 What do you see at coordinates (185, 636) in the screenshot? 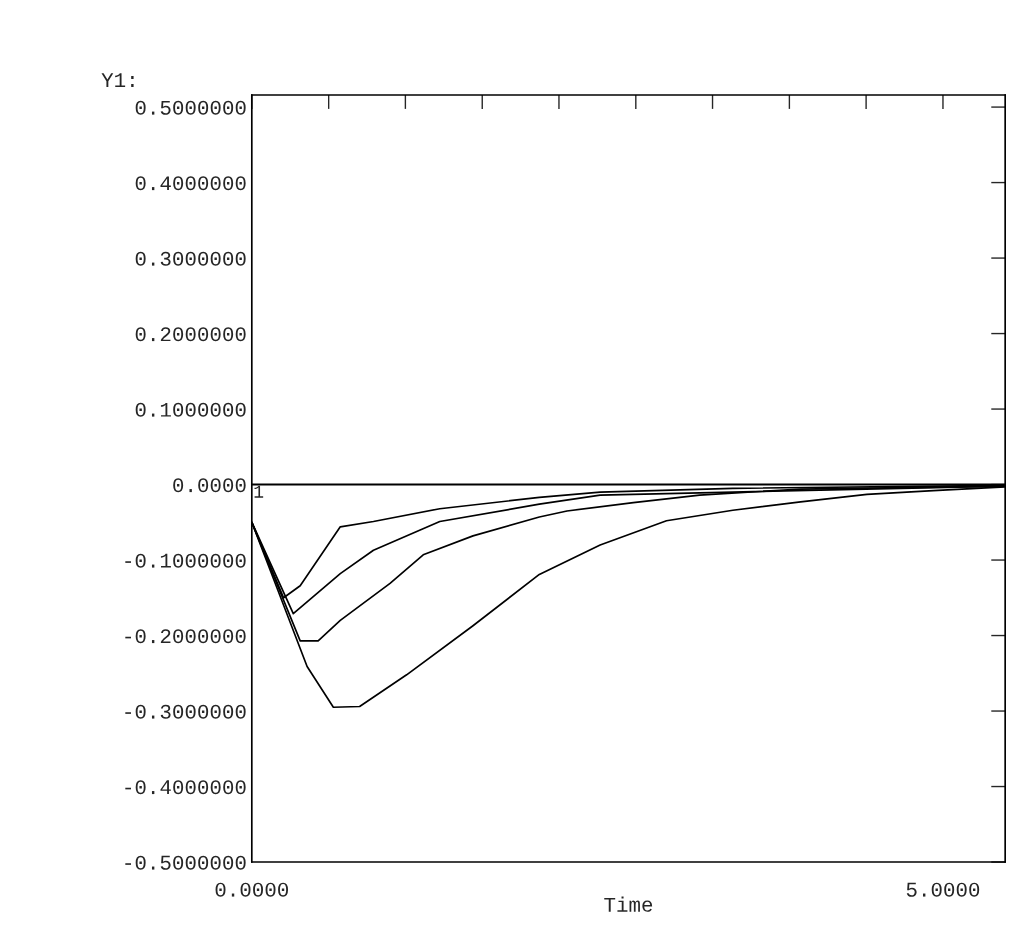
I see `y-tick-label: -0.2000000` at bounding box center [185, 636].